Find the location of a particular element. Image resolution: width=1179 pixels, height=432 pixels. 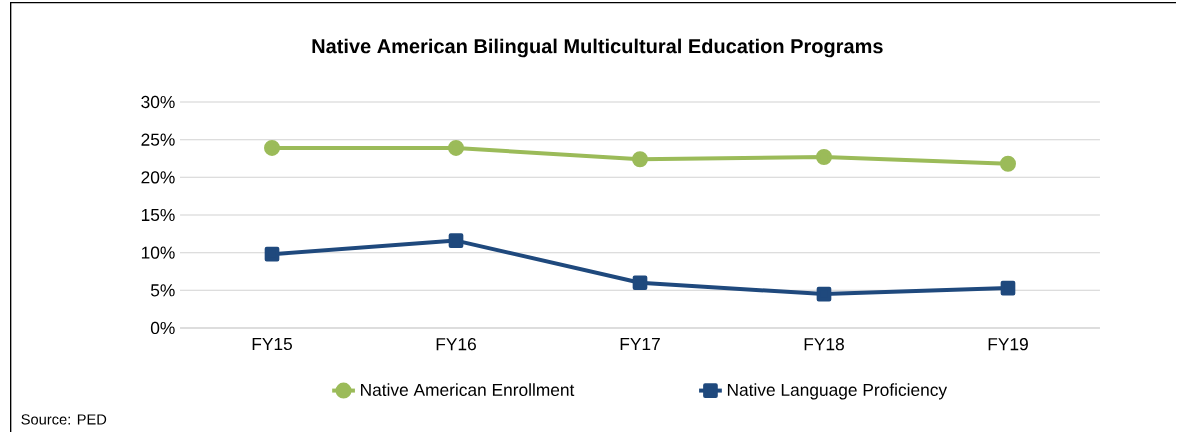

x-tick-label: FY19 is located at coordinates (1008, 344).